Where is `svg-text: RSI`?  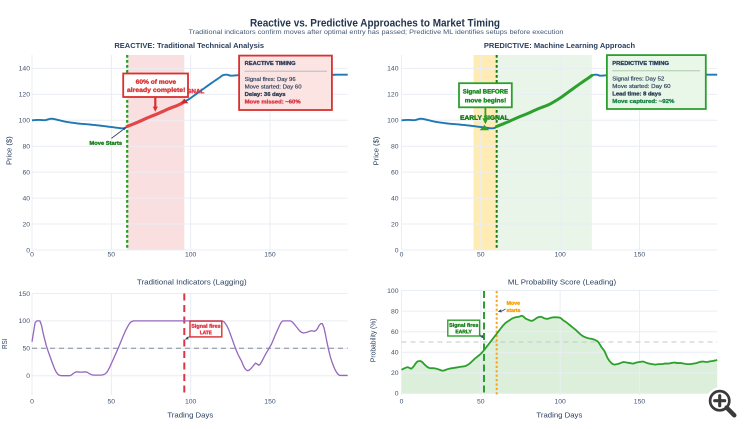
svg-text: RSI is located at coordinates (4, 344).